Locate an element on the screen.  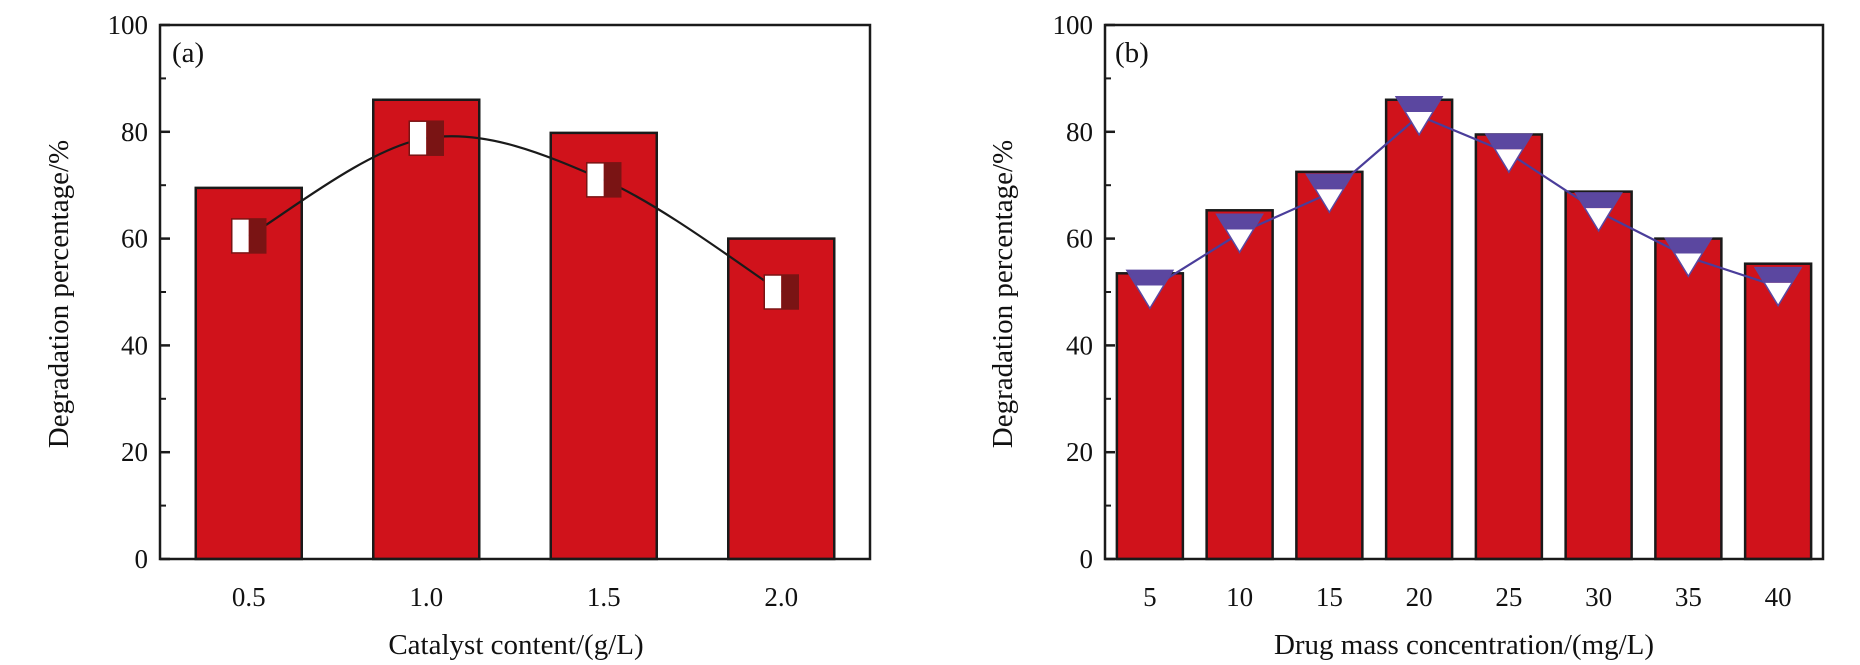
x-tick-label-b-2: 10 is located at coordinates (1239, 597).